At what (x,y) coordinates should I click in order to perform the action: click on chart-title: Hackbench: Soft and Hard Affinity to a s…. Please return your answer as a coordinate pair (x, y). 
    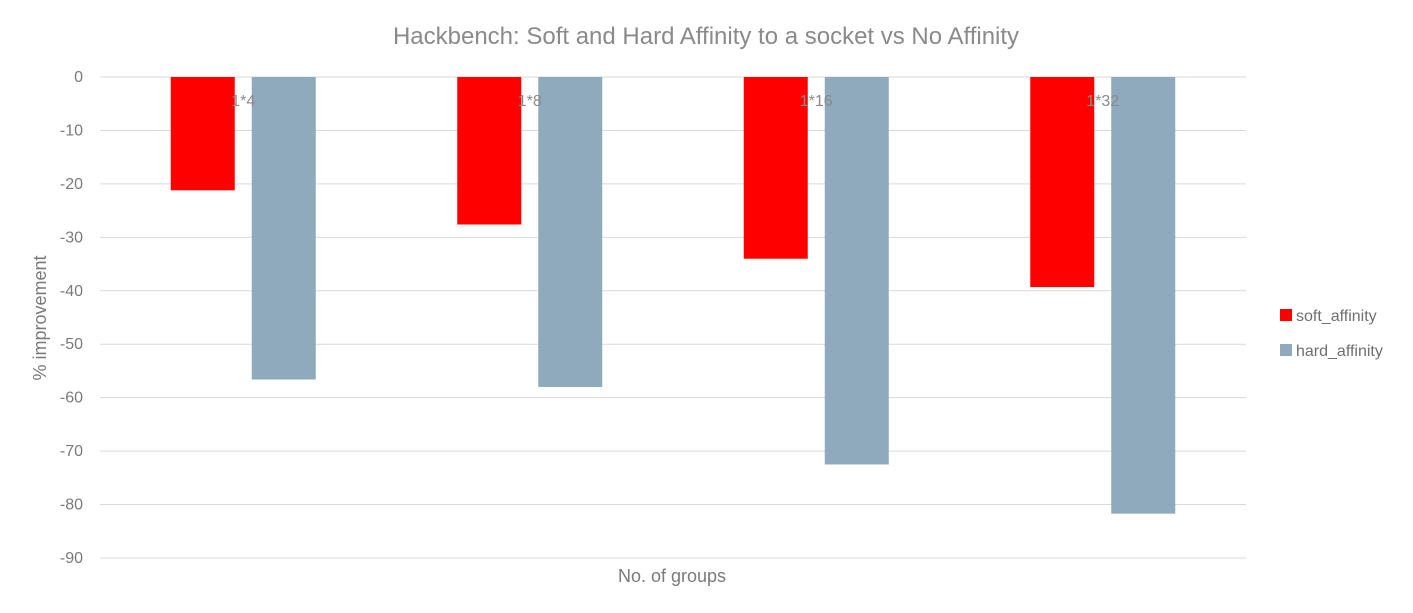
    Looking at the image, I should click on (706, 36).